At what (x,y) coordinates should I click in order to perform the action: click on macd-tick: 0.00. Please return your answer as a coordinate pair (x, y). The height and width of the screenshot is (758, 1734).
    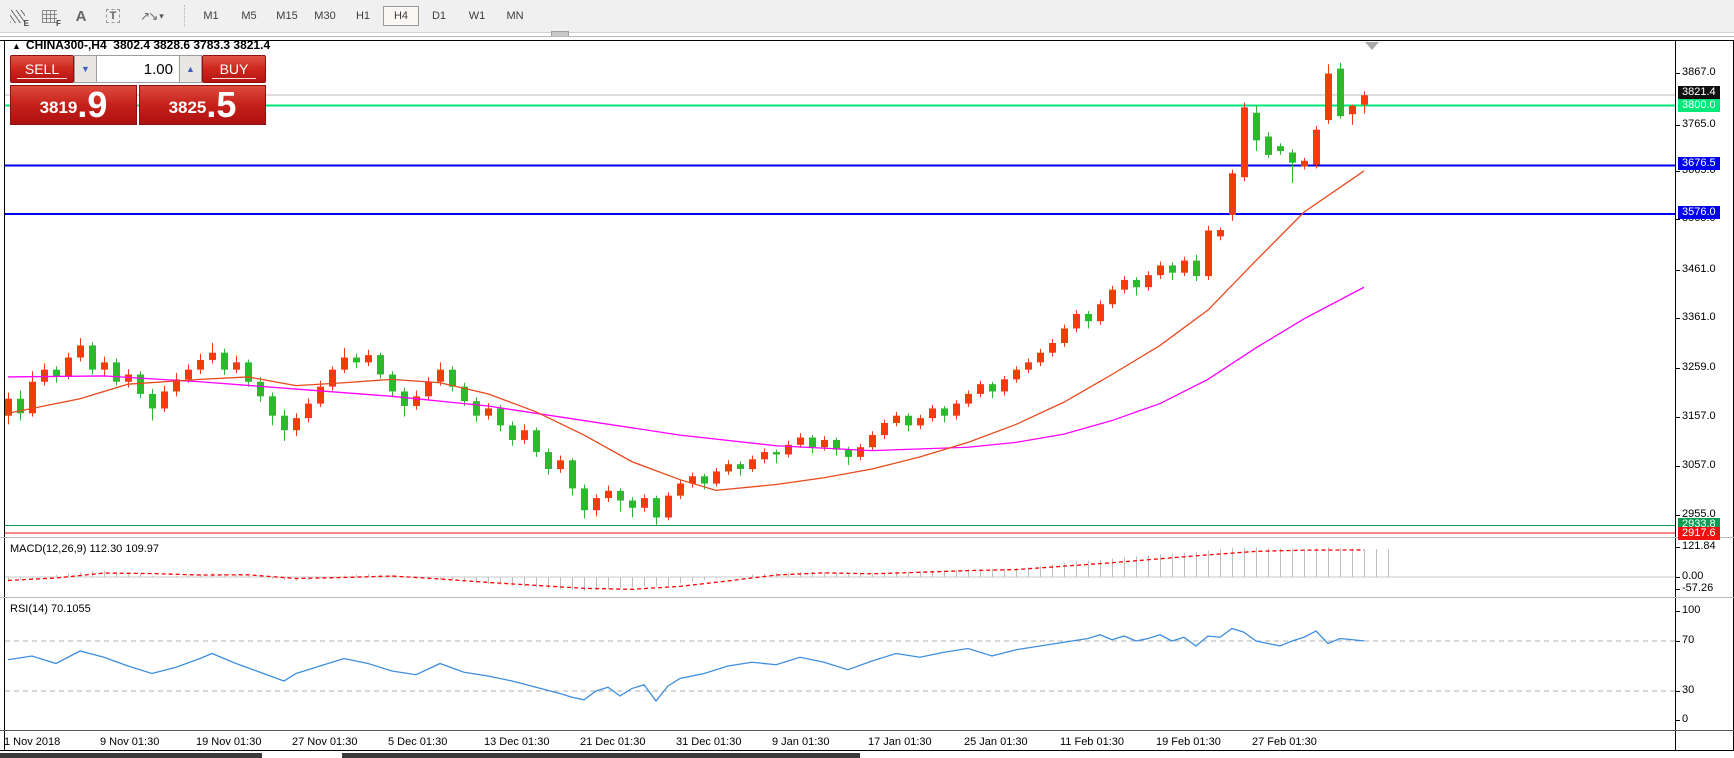
    Looking at the image, I should click on (1693, 576).